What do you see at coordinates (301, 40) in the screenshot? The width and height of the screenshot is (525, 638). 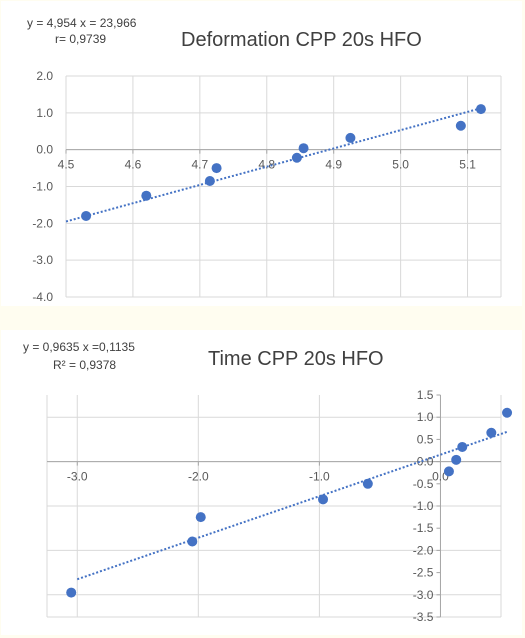 I see `chart-title: Deformation CPP 20s HFO` at bounding box center [301, 40].